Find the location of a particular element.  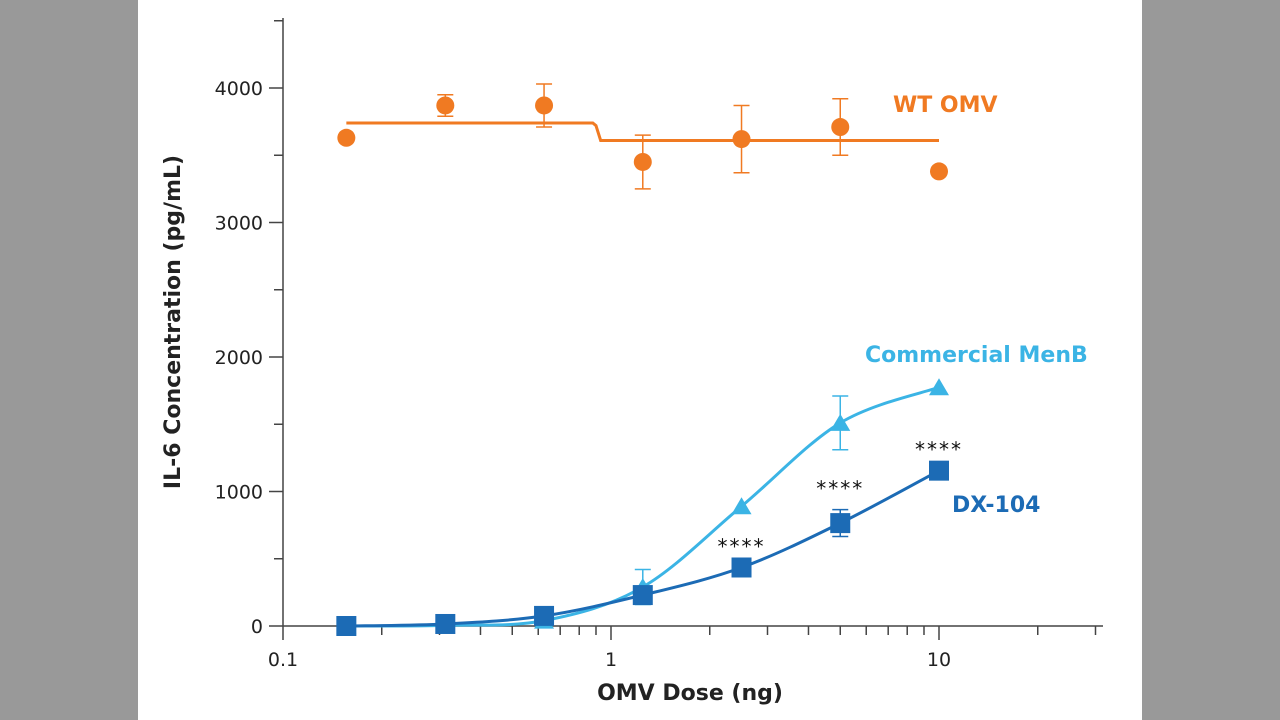

wt-omv-label: WT OMV is located at coordinates (945, 105).